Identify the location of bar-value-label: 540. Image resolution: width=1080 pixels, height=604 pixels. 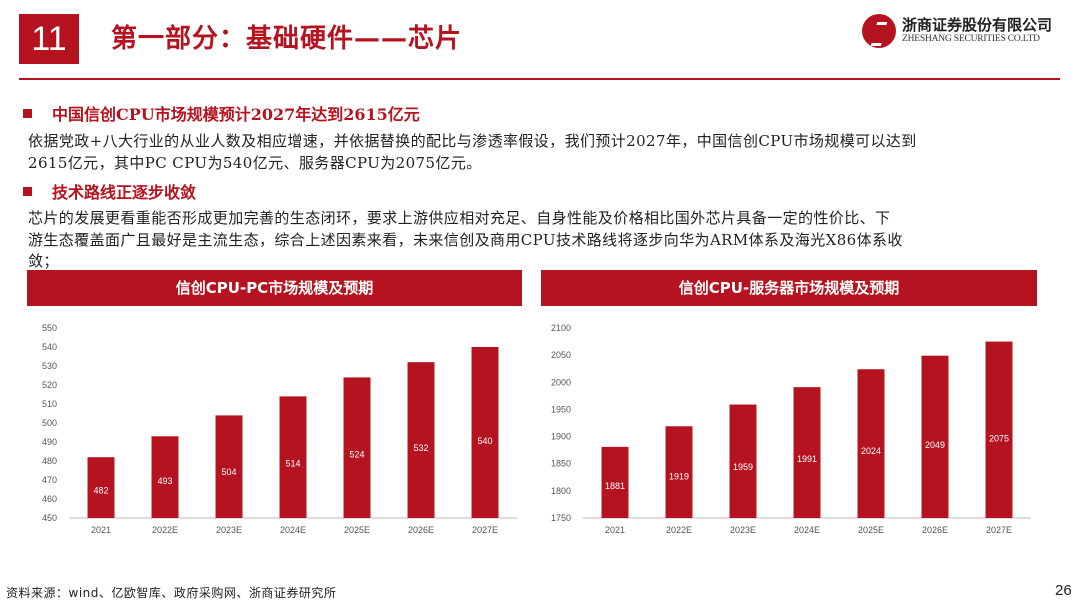
(484, 441).